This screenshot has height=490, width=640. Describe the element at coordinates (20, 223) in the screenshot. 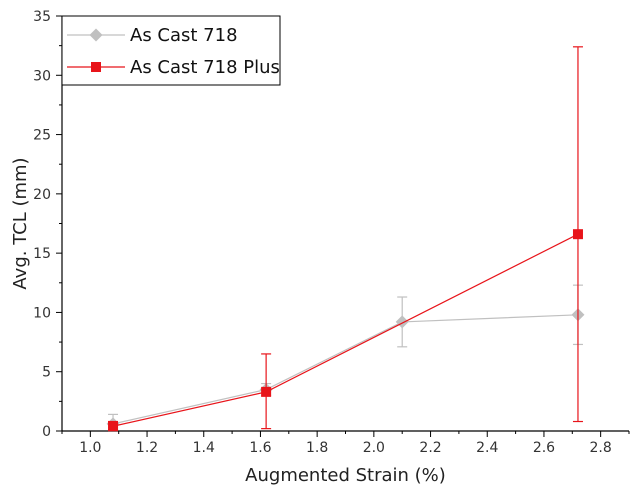

I see `y-axis-title: Avg. TCL (mm)` at that location.